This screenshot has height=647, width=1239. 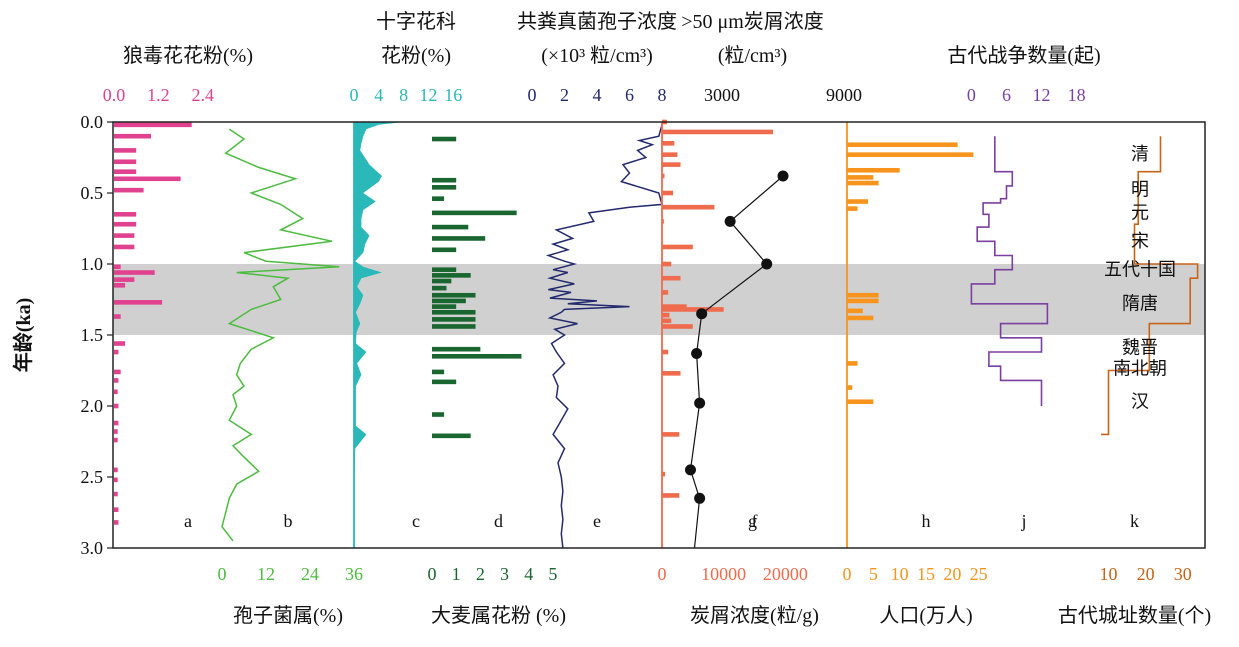 What do you see at coordinates (498, 521) in the screenshot?
I see `panel-d-letter: d` at bounding box center [498, 521].